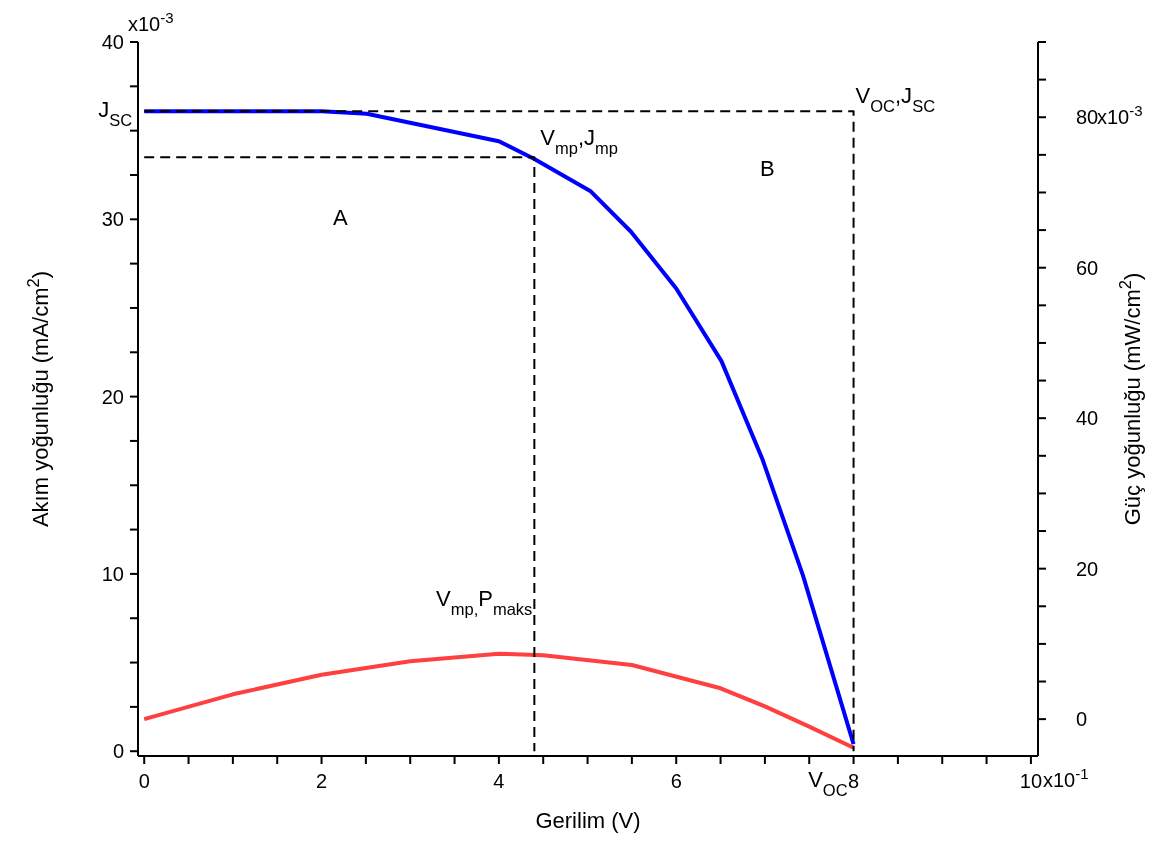 The width and height of the screenshot is (1176, 856). Describe the element at coordinates (112, 396) in the screenshot. I see `y-tick-label: 20` at that location.